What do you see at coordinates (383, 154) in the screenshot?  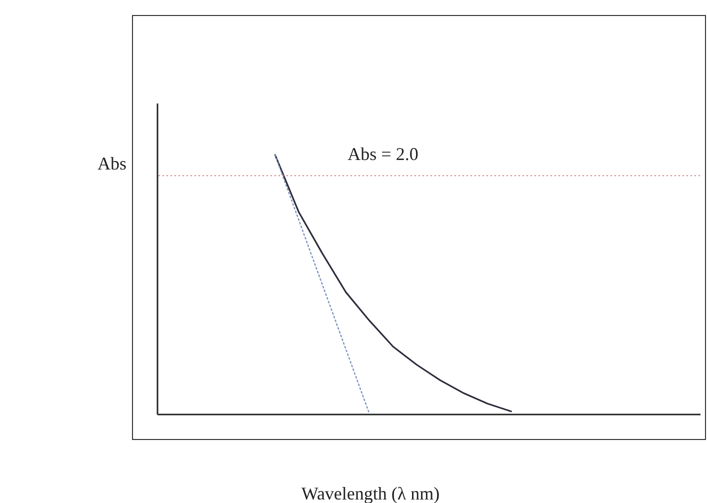 I see `annotation: Abs = 2.0` at bounding box center [383, 154].